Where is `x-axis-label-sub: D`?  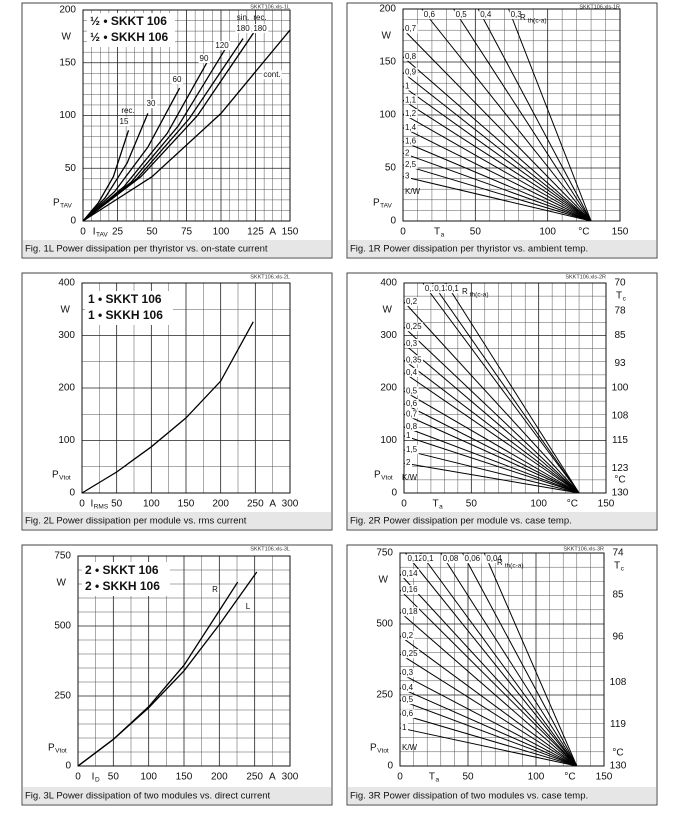 x-axis-label-sub: D is located at coordinates (97, 780).